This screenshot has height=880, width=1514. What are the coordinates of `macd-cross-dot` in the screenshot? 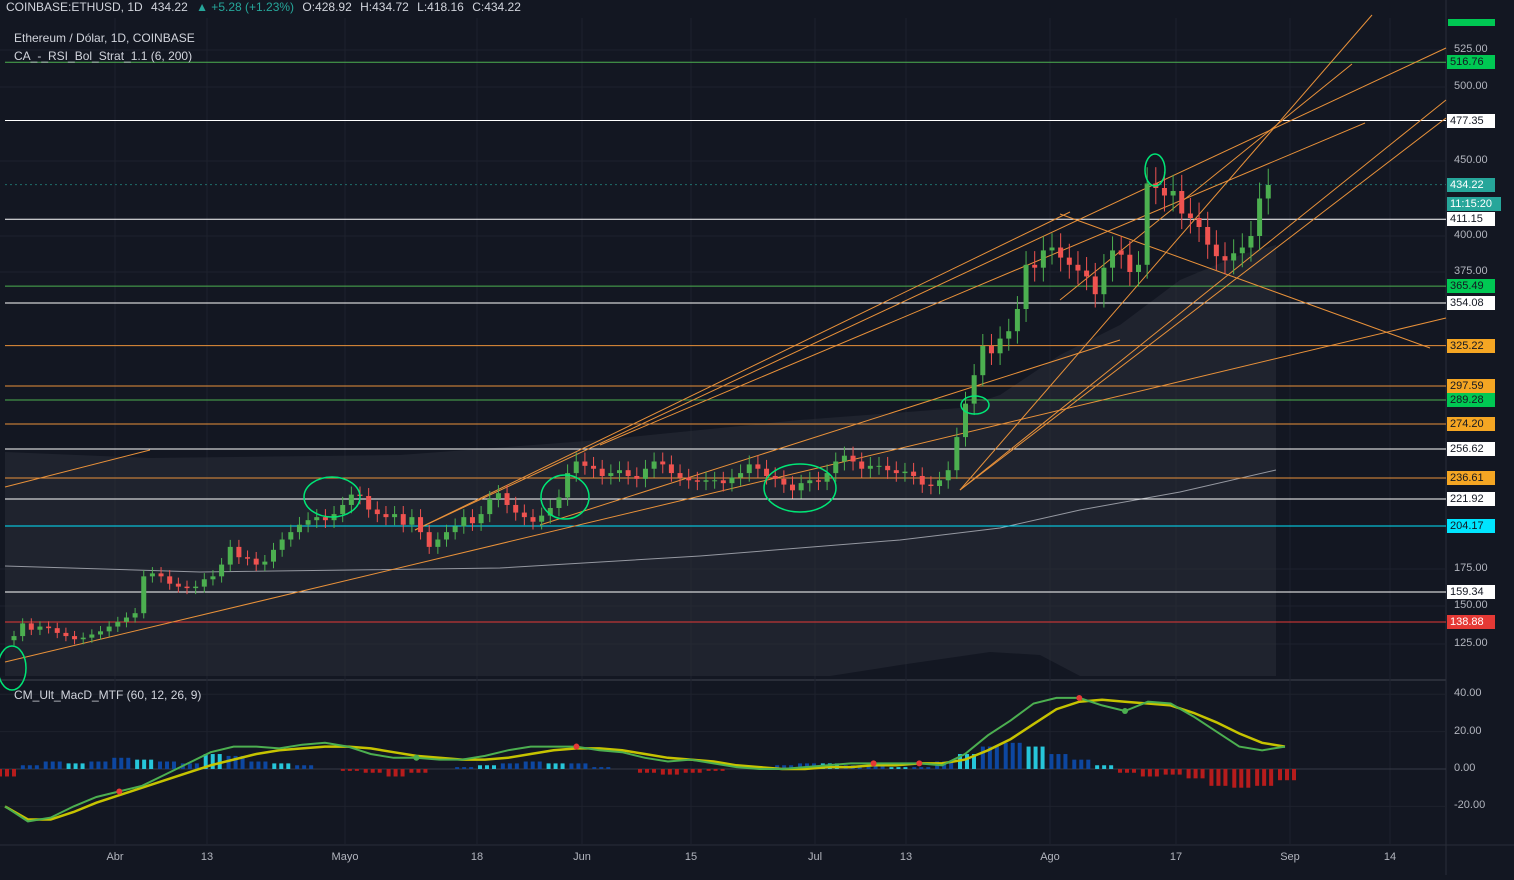 It's located at (1125, 711).